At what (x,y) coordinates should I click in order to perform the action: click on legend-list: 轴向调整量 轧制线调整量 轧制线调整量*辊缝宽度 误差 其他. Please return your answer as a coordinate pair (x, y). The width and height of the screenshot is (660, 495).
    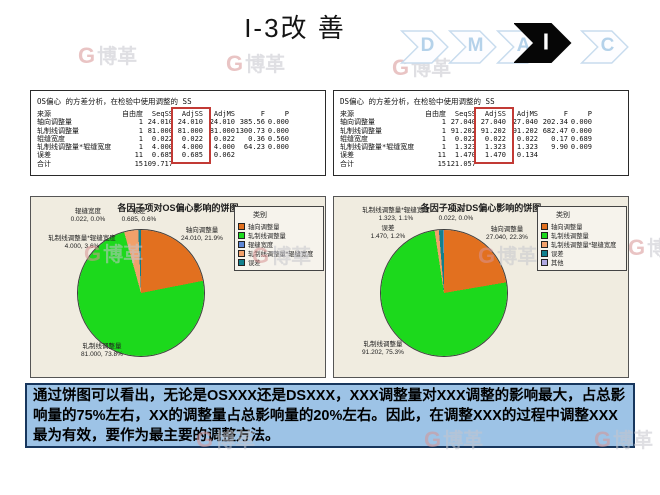
    Looking at the image, I should click on (582, 244).